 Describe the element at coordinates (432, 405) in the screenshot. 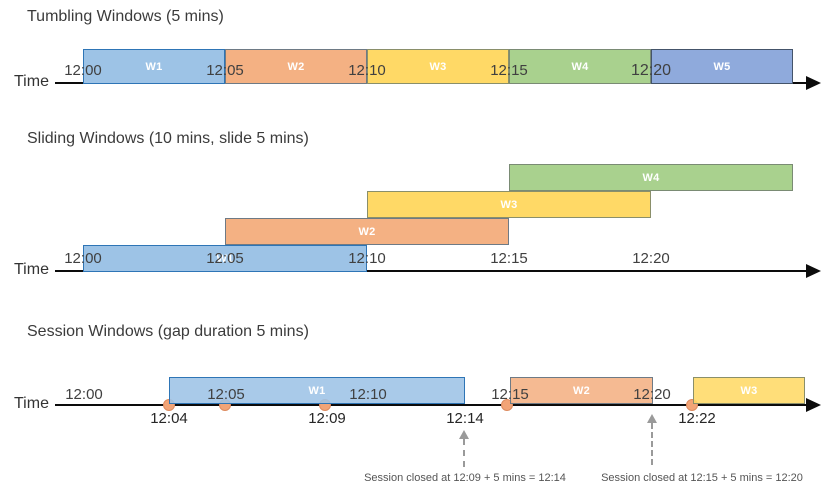

I see `session-timeline` at that location.